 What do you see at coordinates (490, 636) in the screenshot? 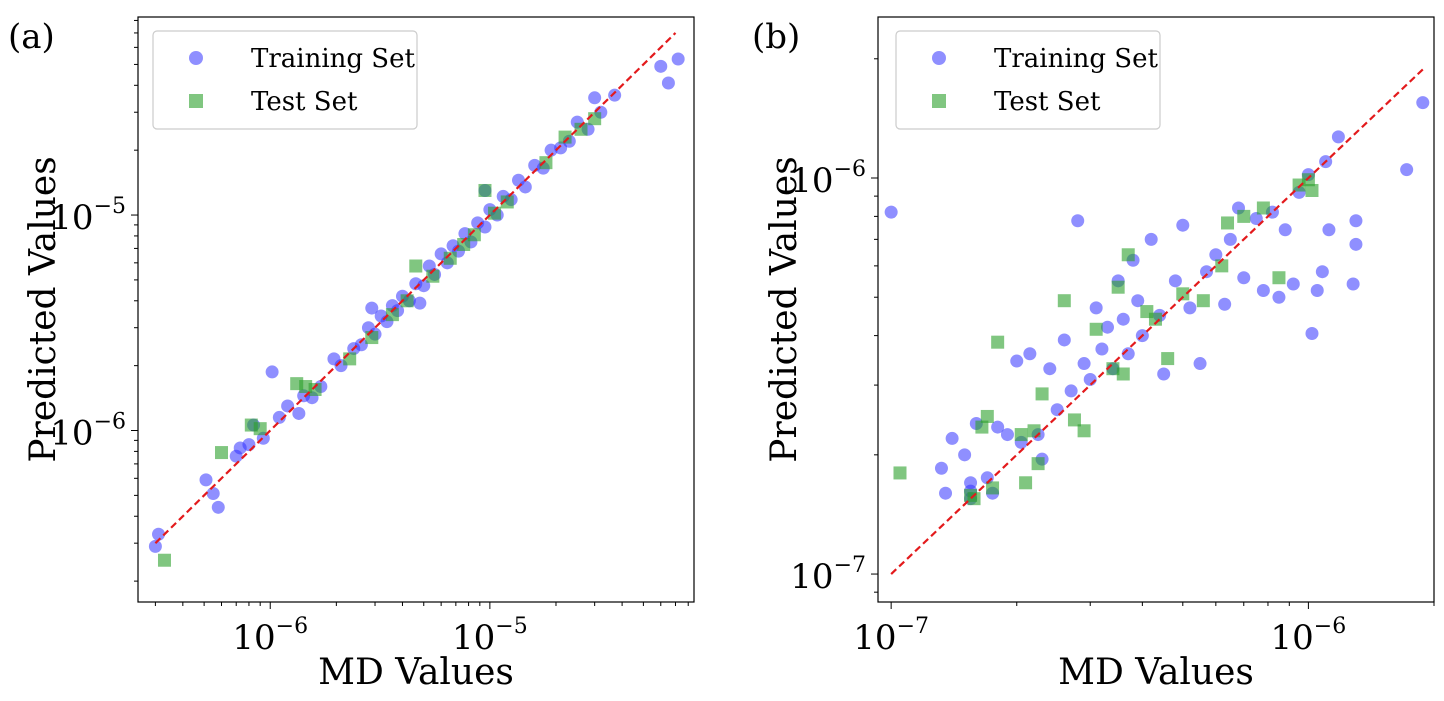
I see `chart-a-x-tick-label: 10−5` at bounding box center [490, 636].